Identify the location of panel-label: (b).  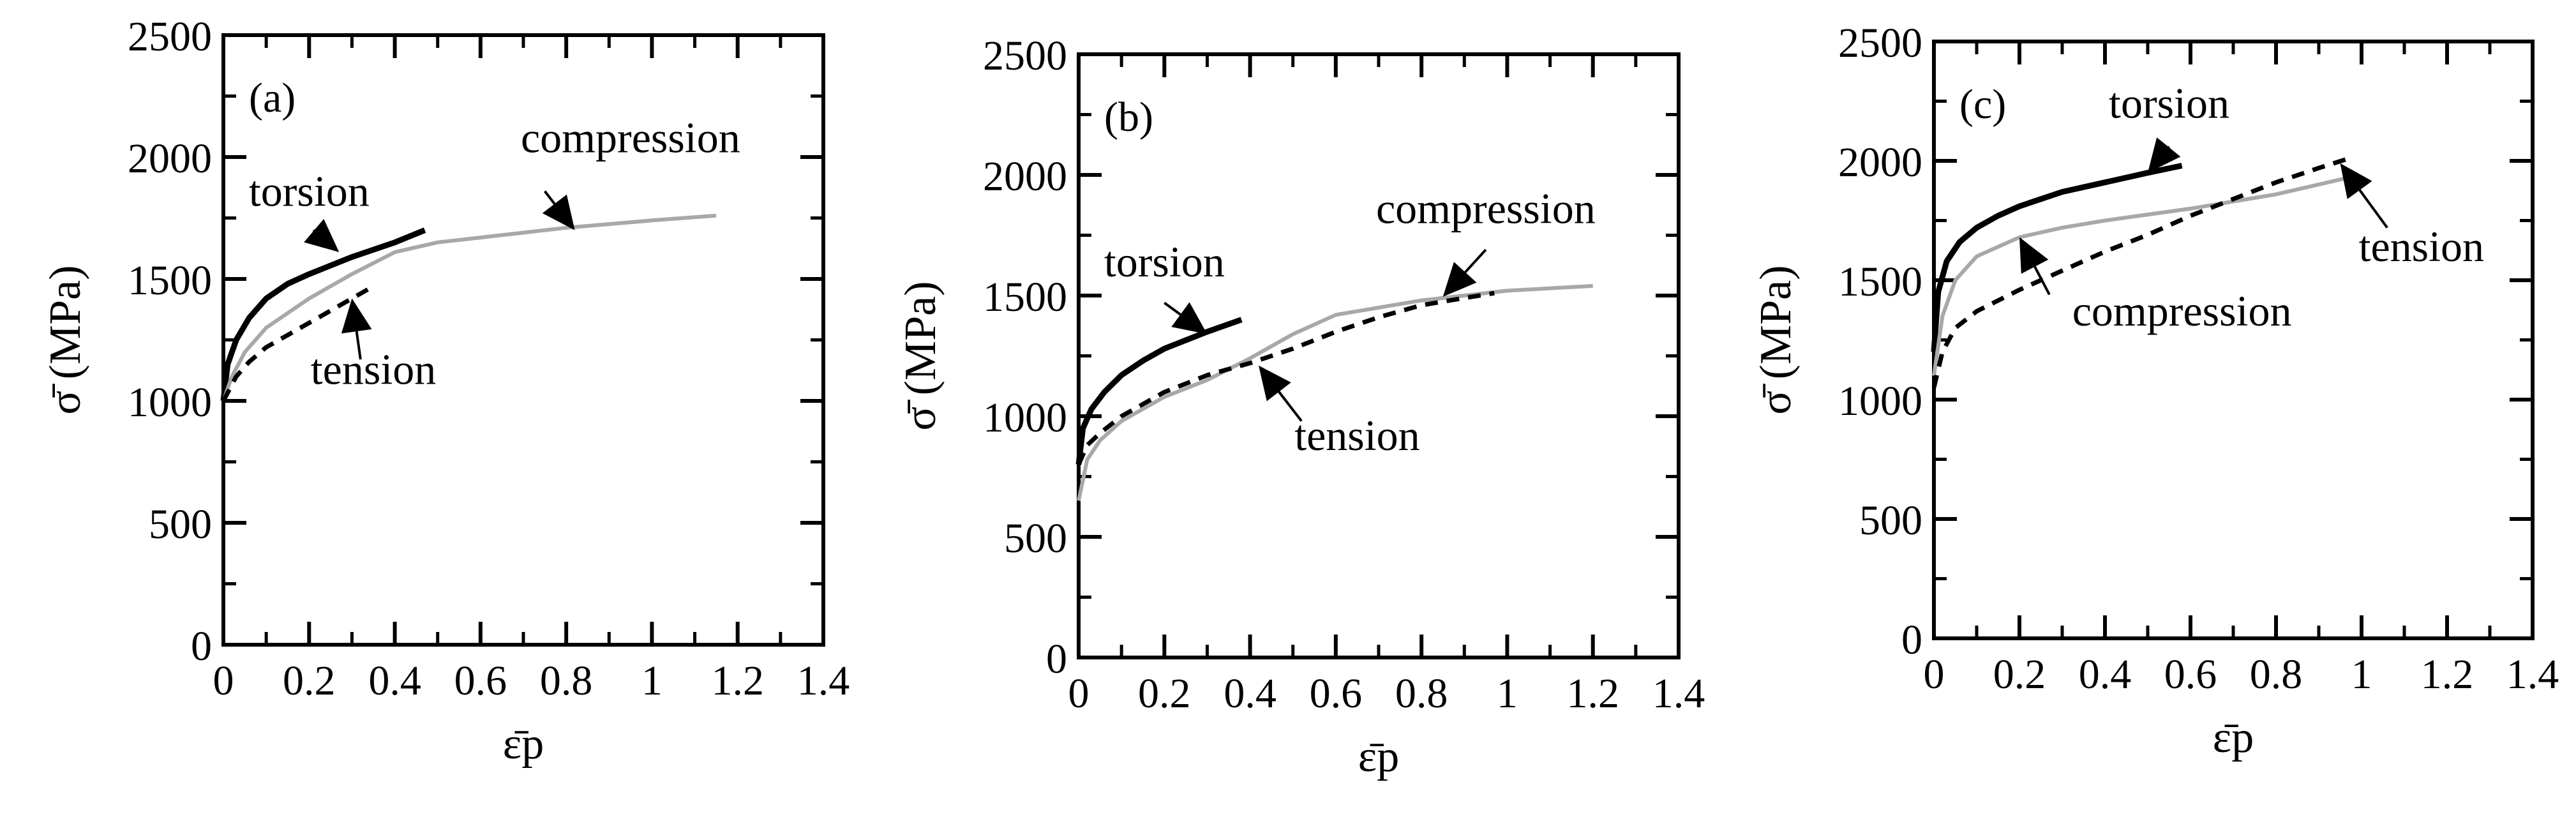
(1128, 117).